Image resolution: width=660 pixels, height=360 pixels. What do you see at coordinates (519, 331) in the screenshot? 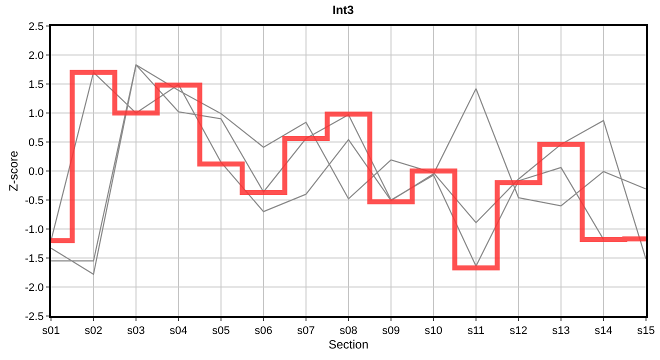
I see `x-tick-label: s12` at bounding box center [519, 331].